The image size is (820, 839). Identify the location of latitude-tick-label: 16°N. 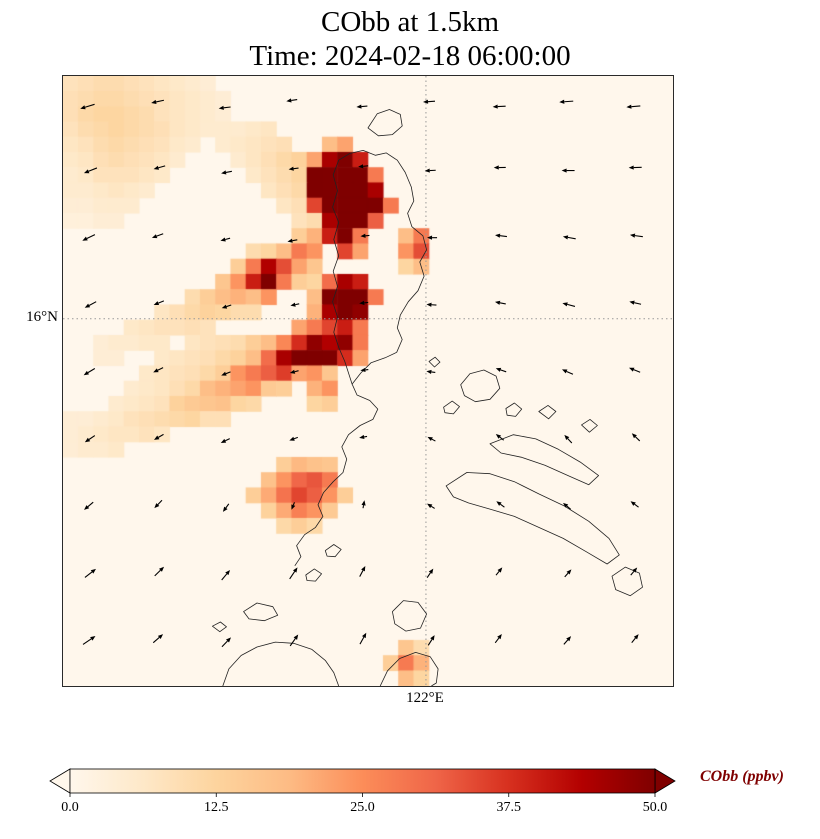
(42, 317).